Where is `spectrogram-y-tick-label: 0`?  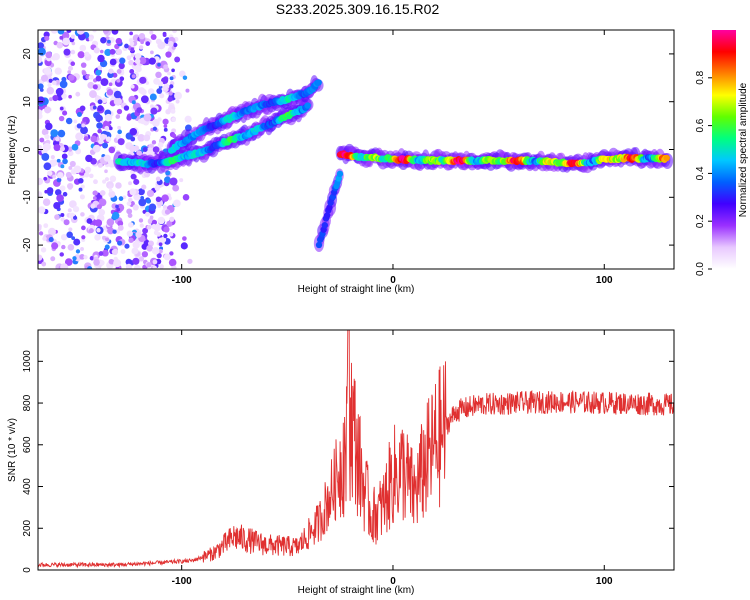
spectrogram-y-tick-label: 0 is located at coordinates (27, 149).